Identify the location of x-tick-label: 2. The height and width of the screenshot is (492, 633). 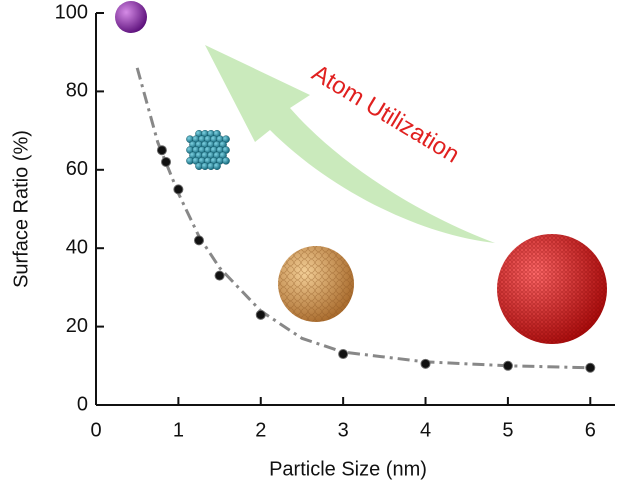
(260, 430).